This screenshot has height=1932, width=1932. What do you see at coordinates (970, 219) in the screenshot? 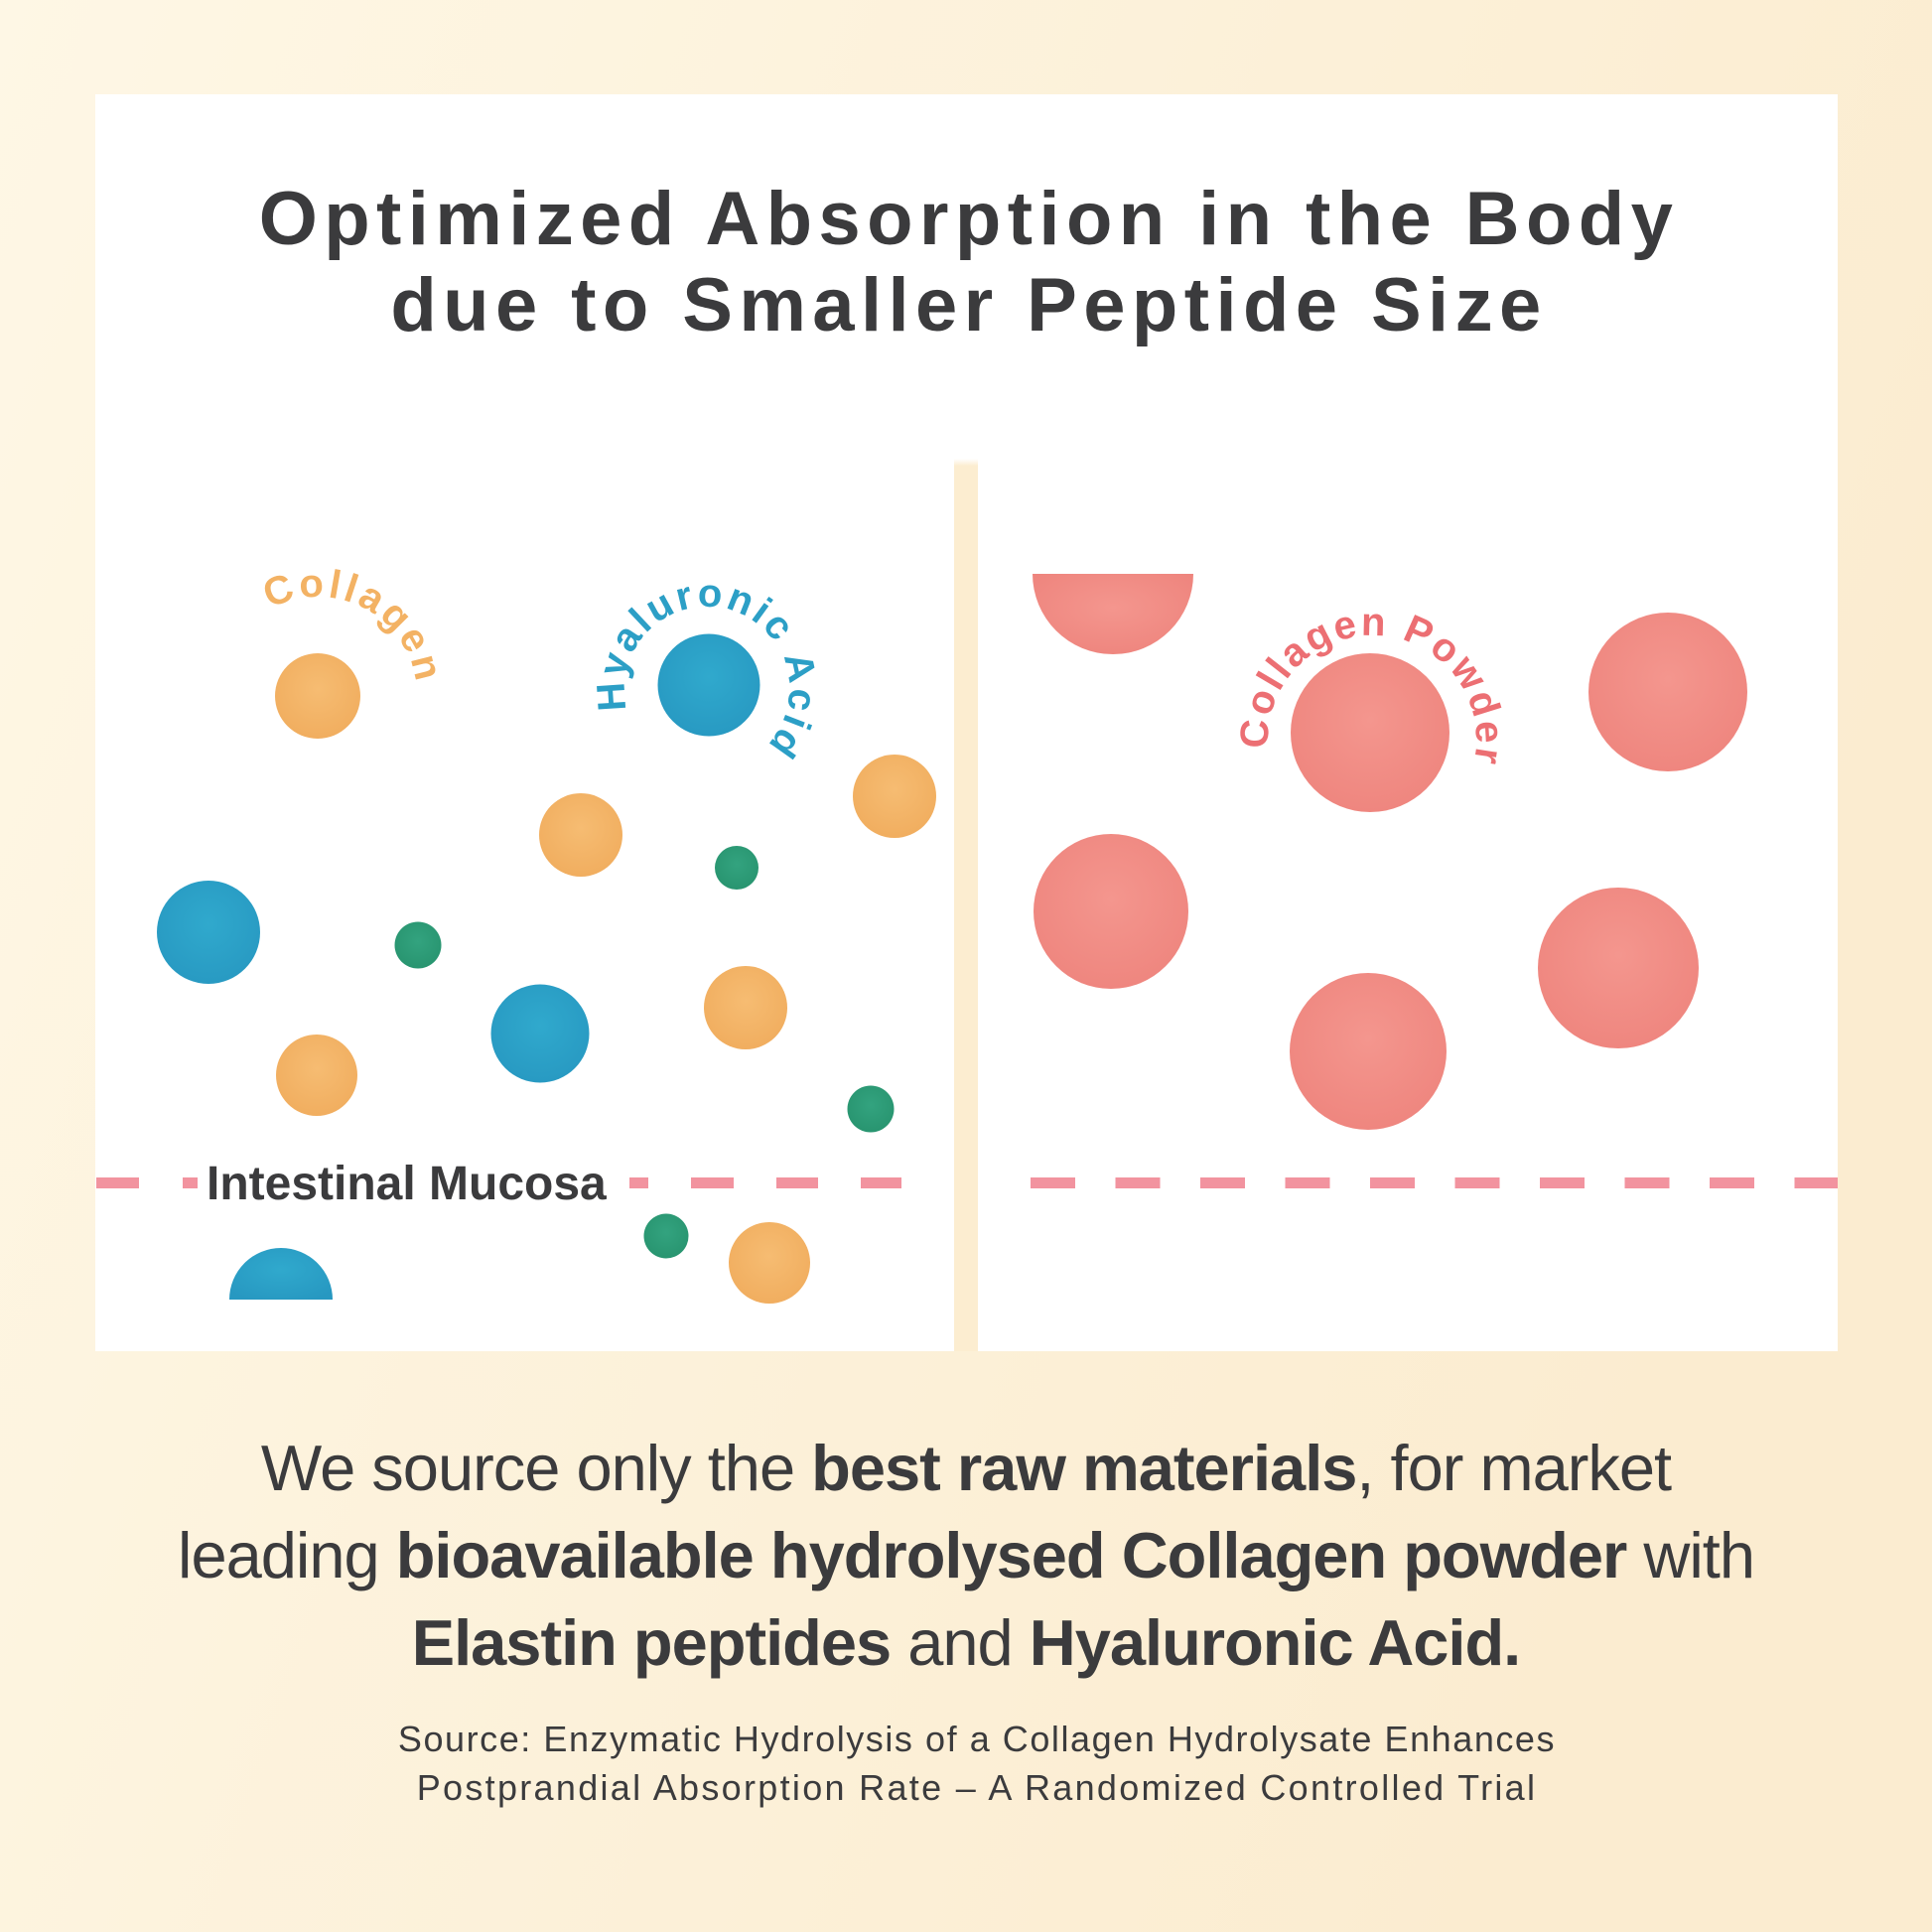
I see `svg-text:Optimized Absorption in the Bo: Optimized Absorption in the Body` at bounding box center [970, 219].